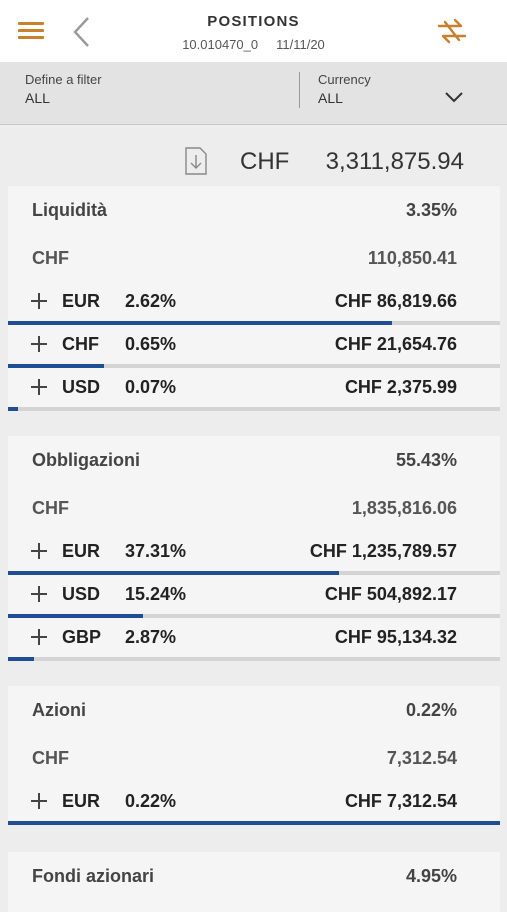  I want to click on section-title: Liquidità, so click(69, 210).